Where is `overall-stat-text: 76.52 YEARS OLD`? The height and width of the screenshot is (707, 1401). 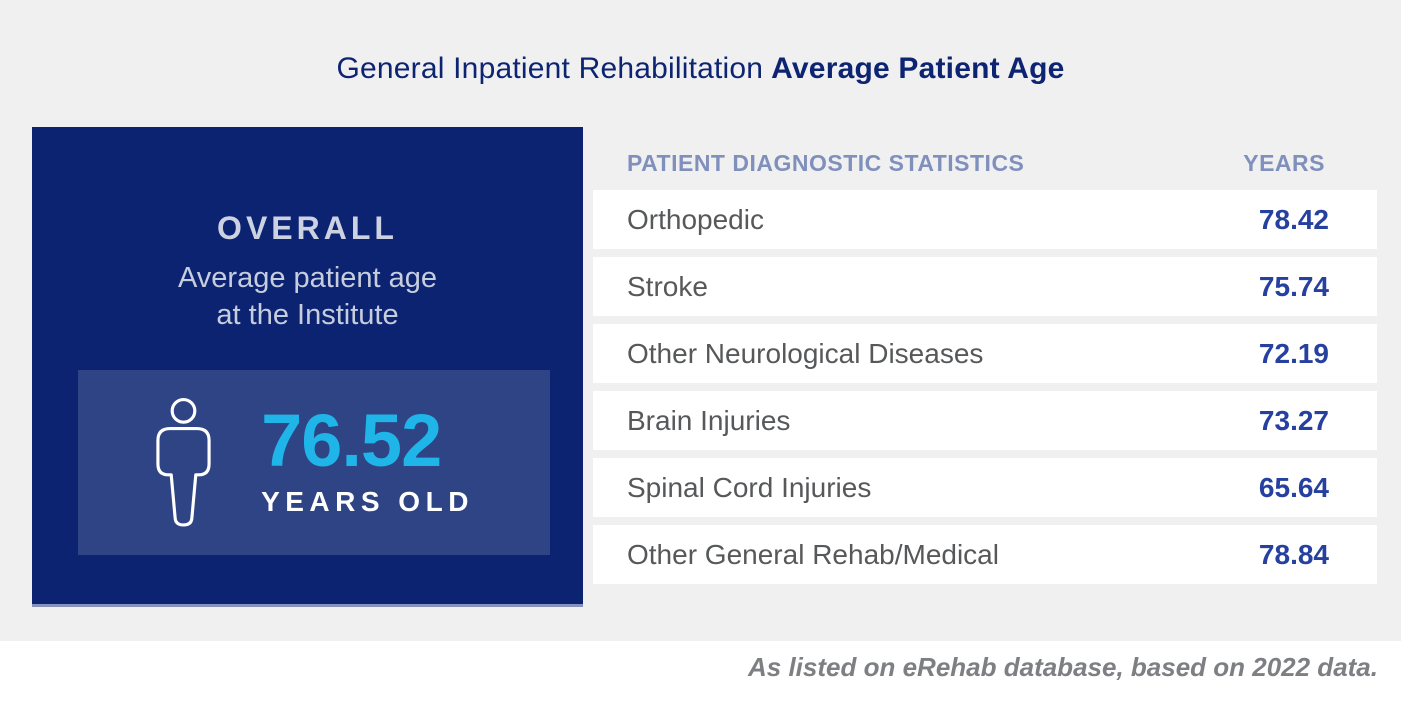 overall-stat-text: 76.52 YEARS OLD is located at coordinates (367, 458).